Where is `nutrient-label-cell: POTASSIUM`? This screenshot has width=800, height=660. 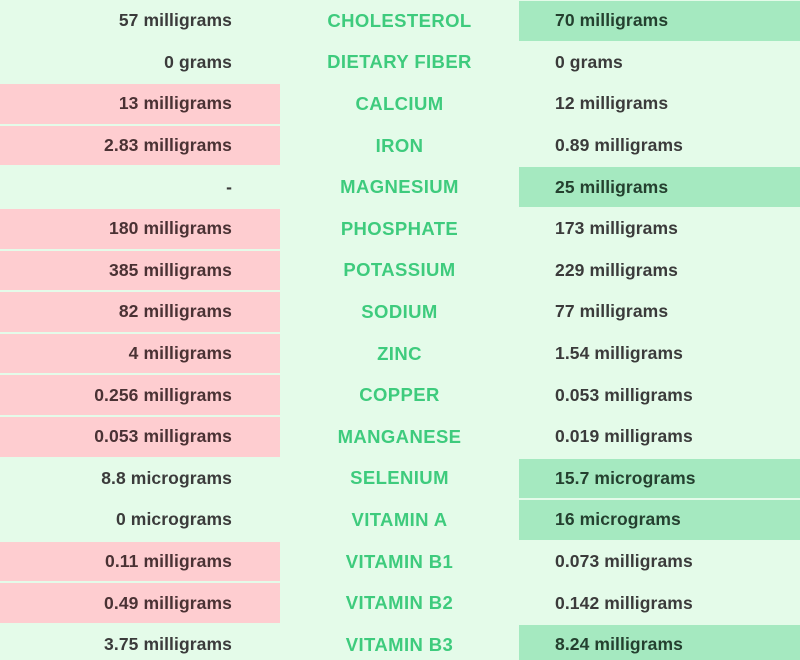 nutrient-label-cell: POTASSIUM is located at coordinates (399, 271).